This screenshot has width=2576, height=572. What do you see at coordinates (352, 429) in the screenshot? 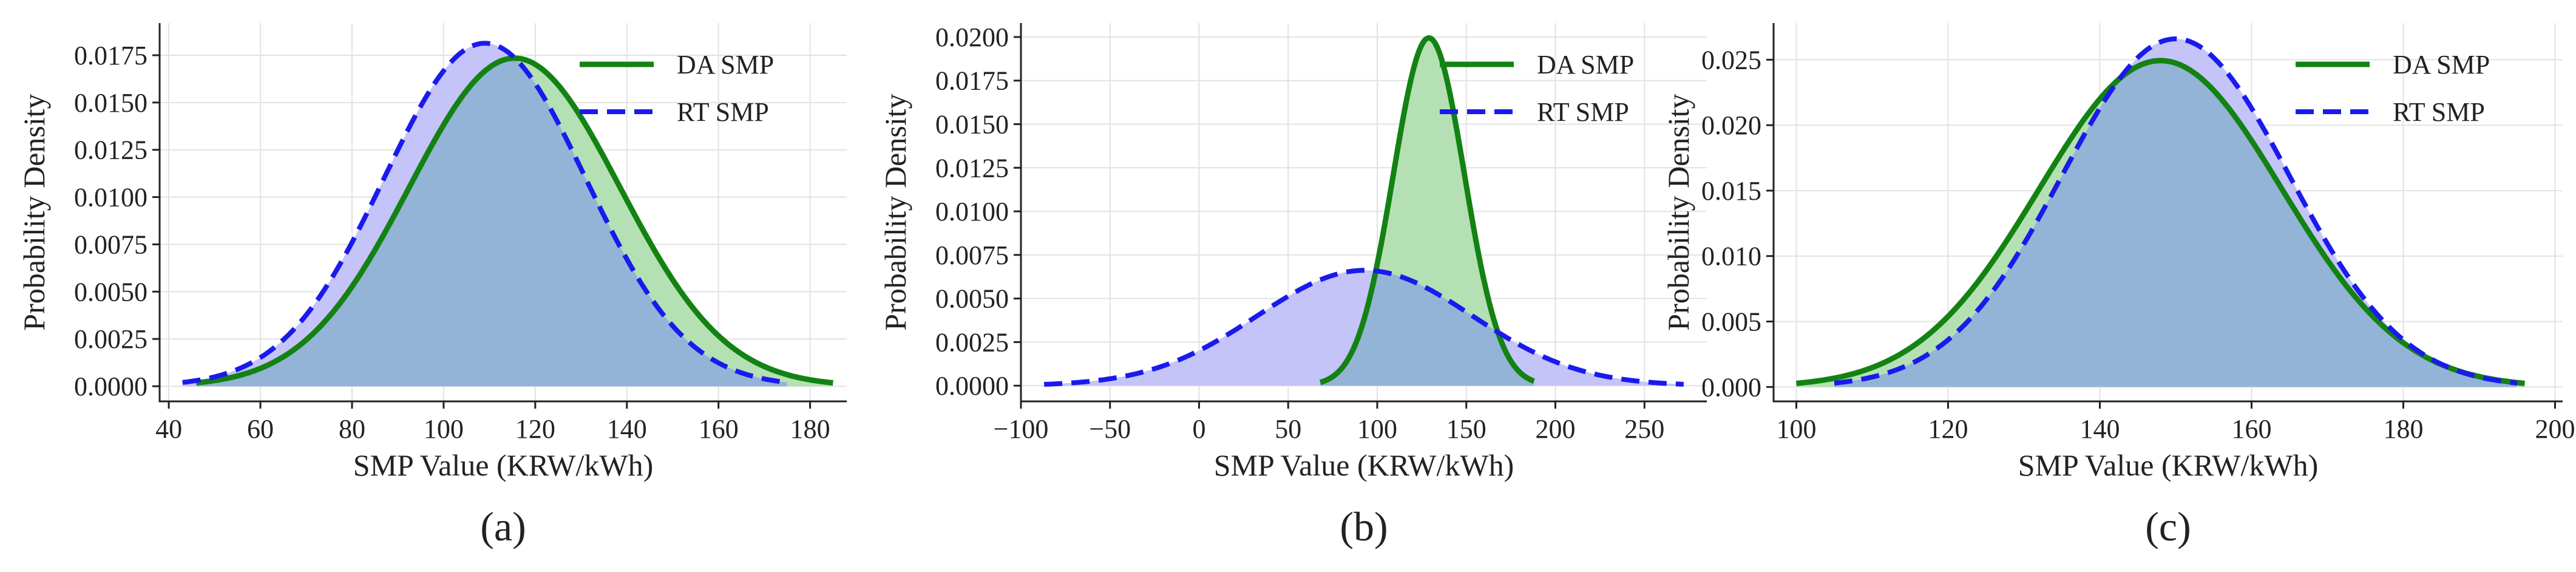
I see `x-tick-label: 80` at bounding box center [352, 429].